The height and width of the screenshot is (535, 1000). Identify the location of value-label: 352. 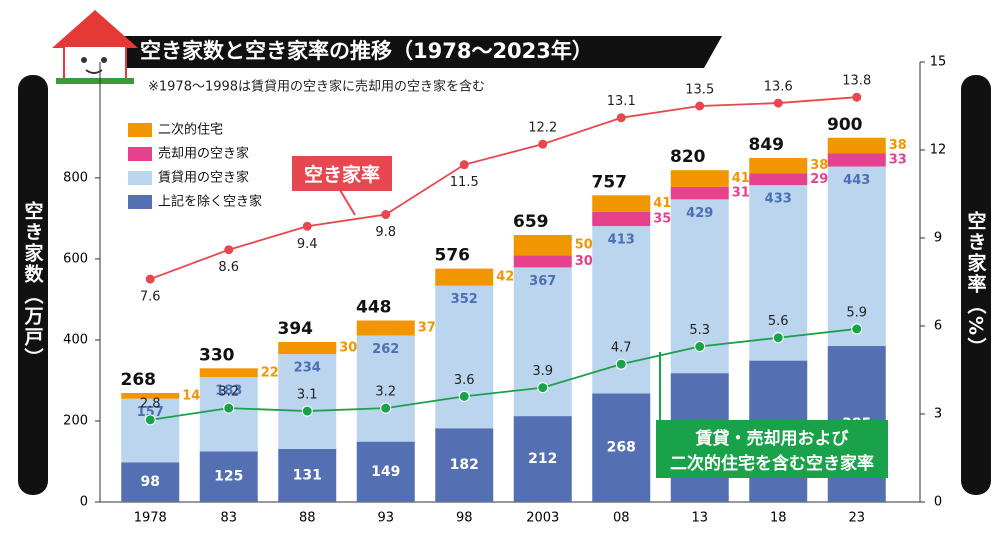
(464, 299).